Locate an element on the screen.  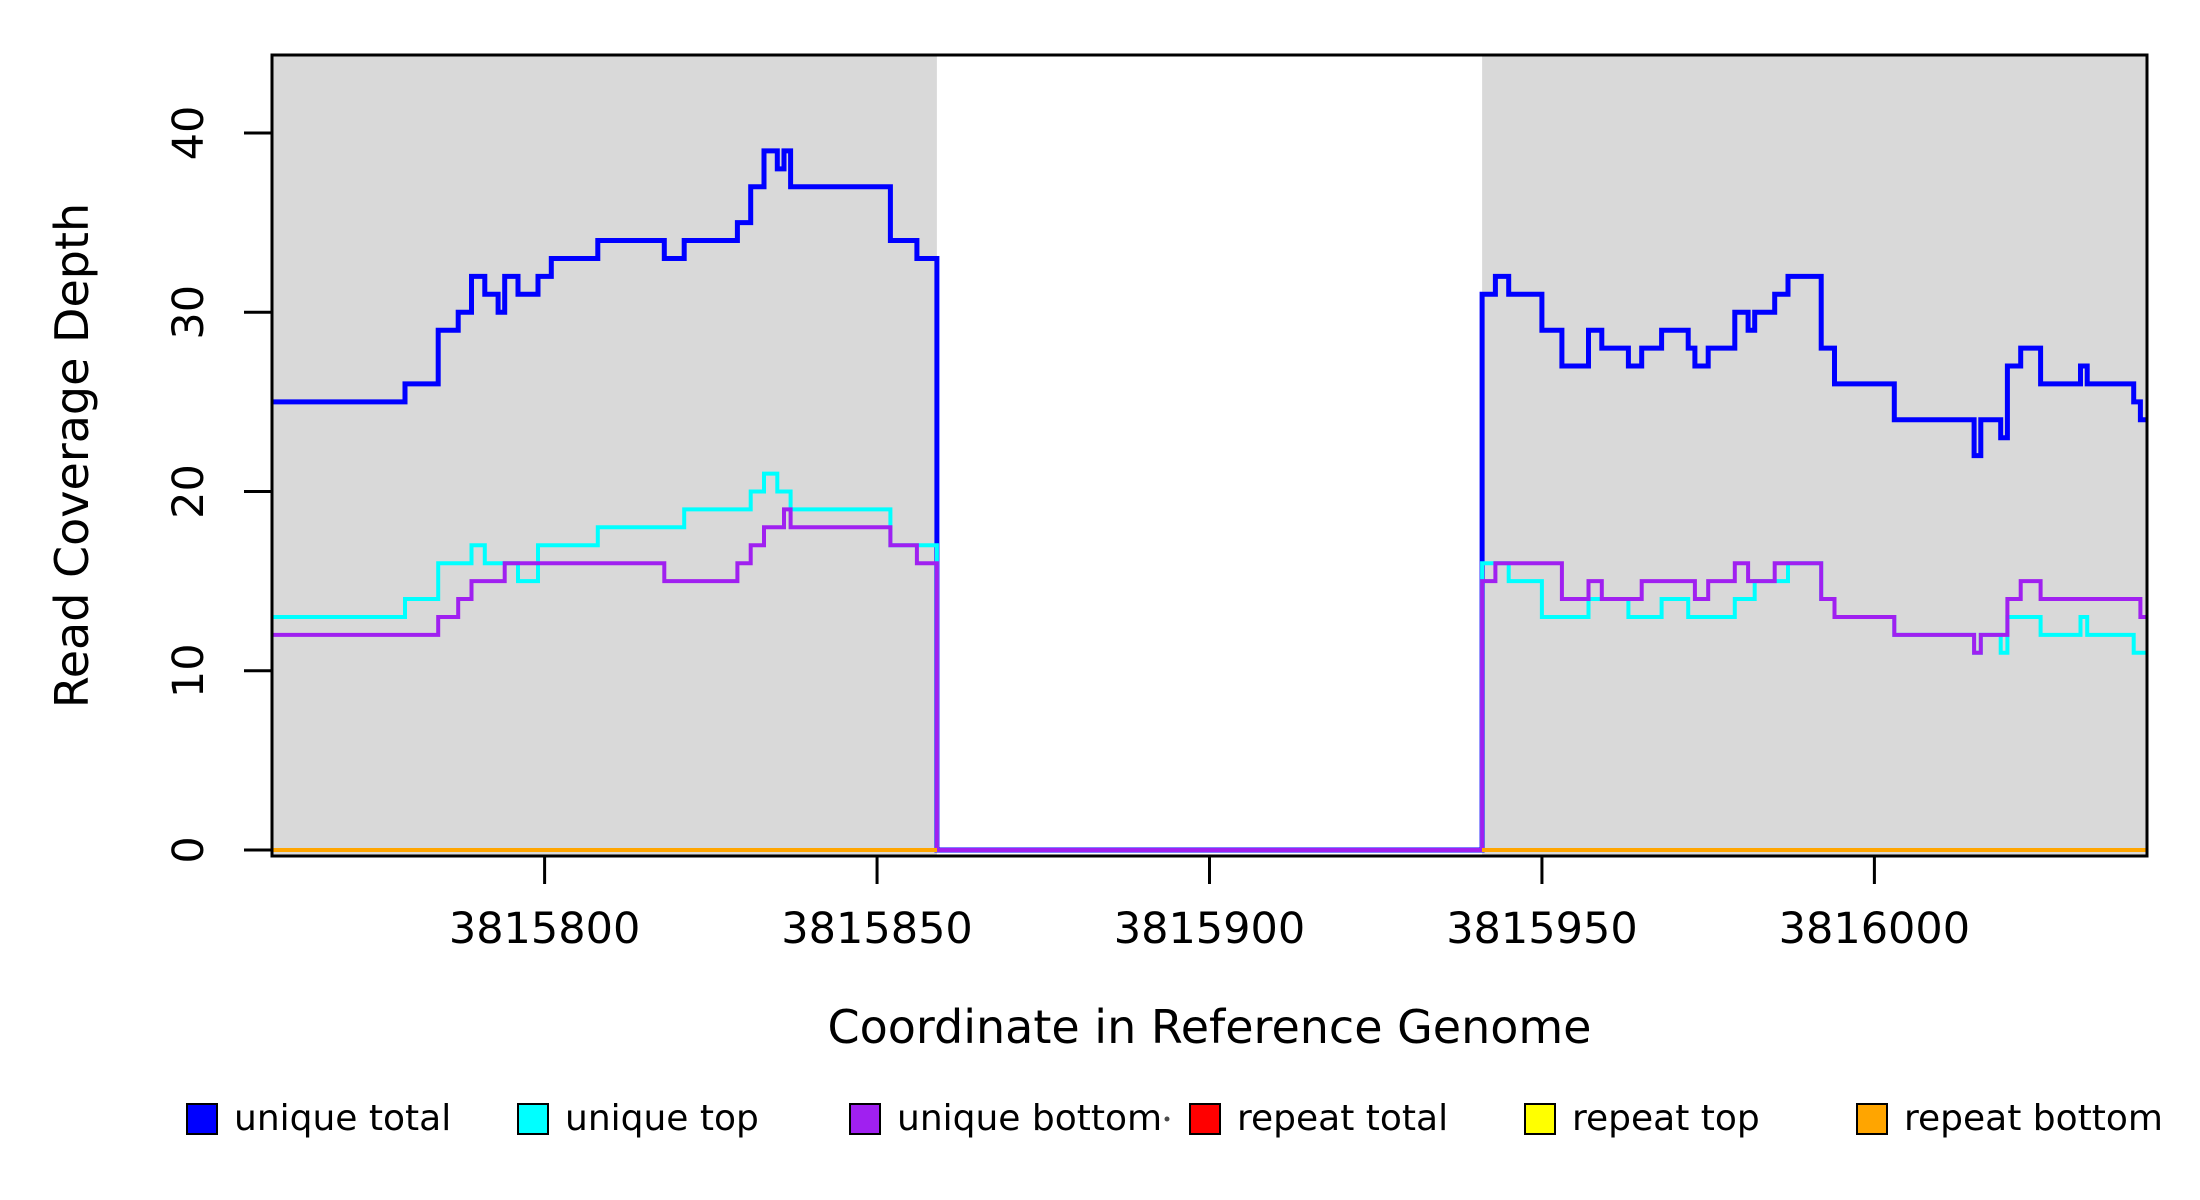
legend-label-repeat-total: repeat total is located at coordinates (1342, 1118).